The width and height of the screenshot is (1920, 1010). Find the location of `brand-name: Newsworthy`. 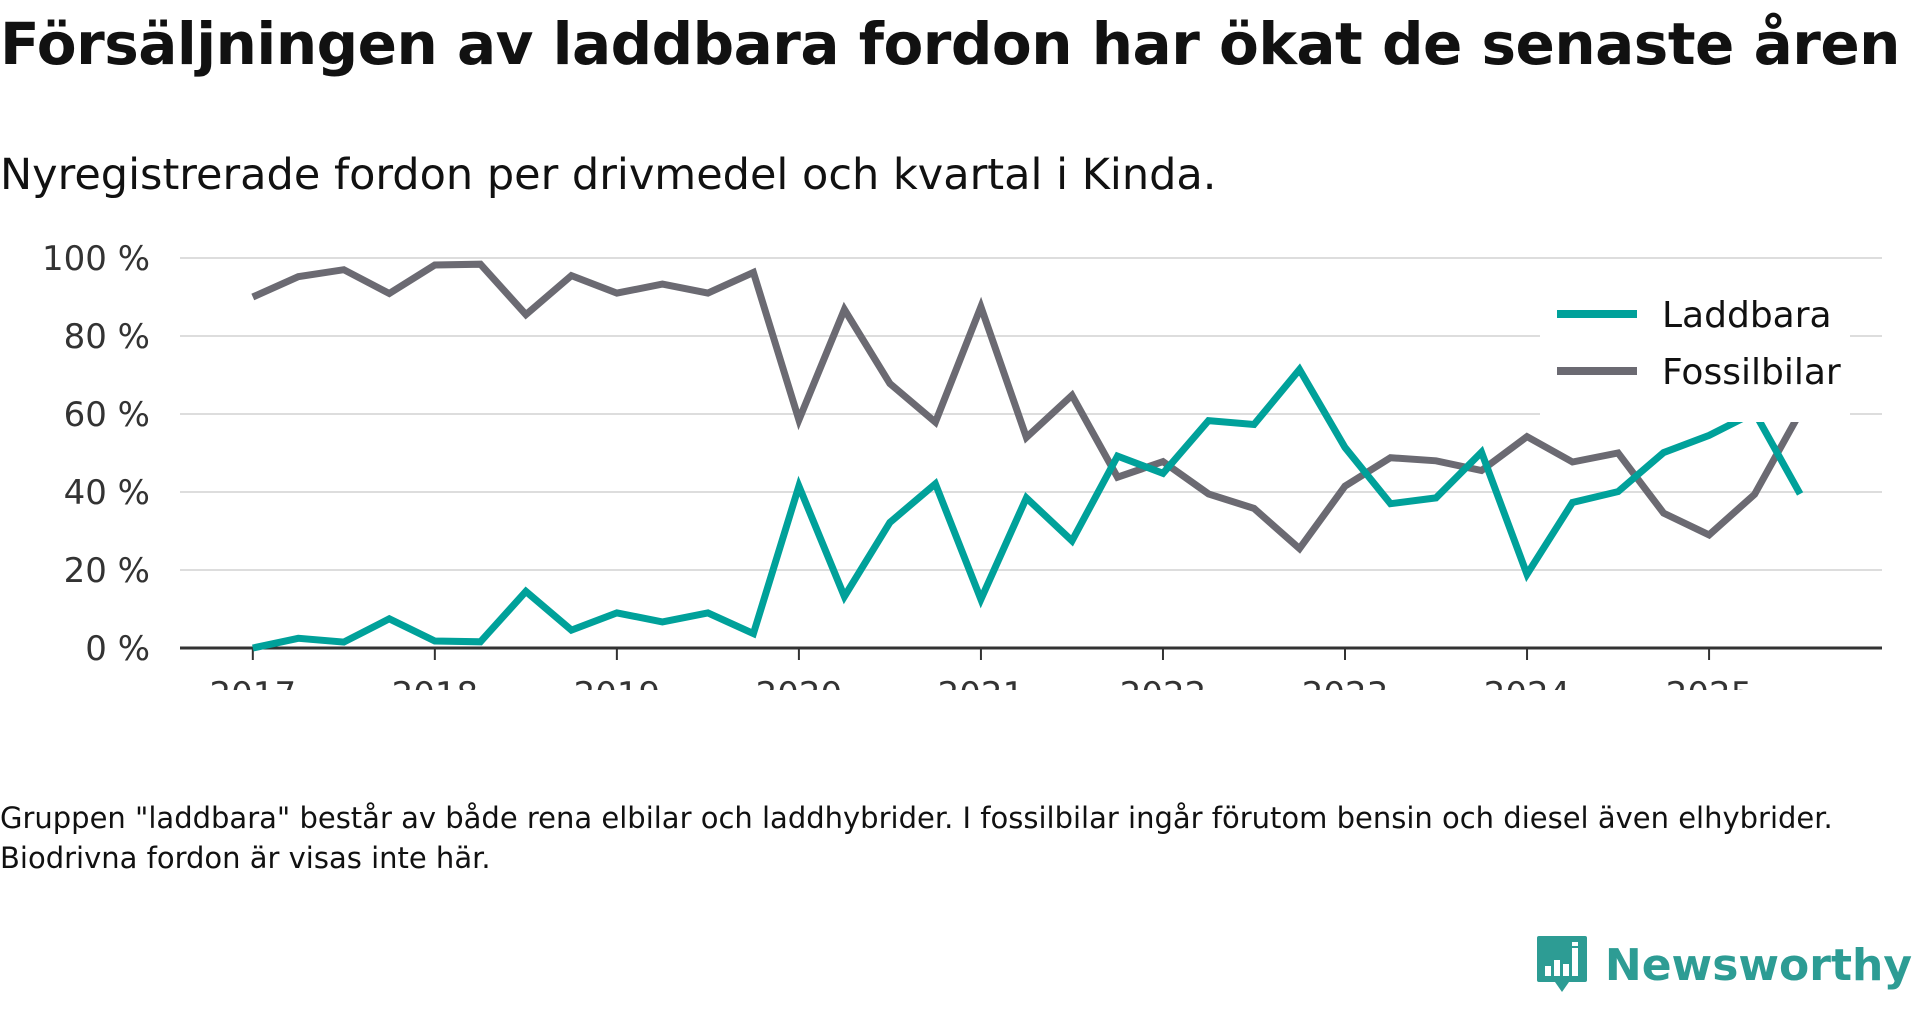

brand-name: Newsworthy is located at coordinates (1758, 965).